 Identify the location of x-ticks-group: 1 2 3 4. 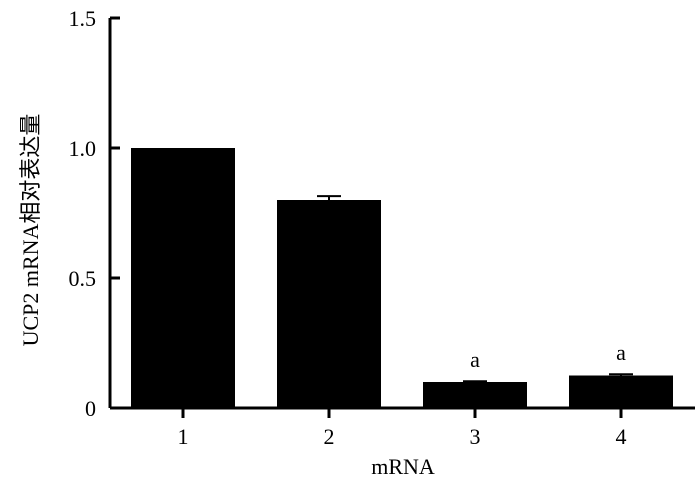
(402, 428).